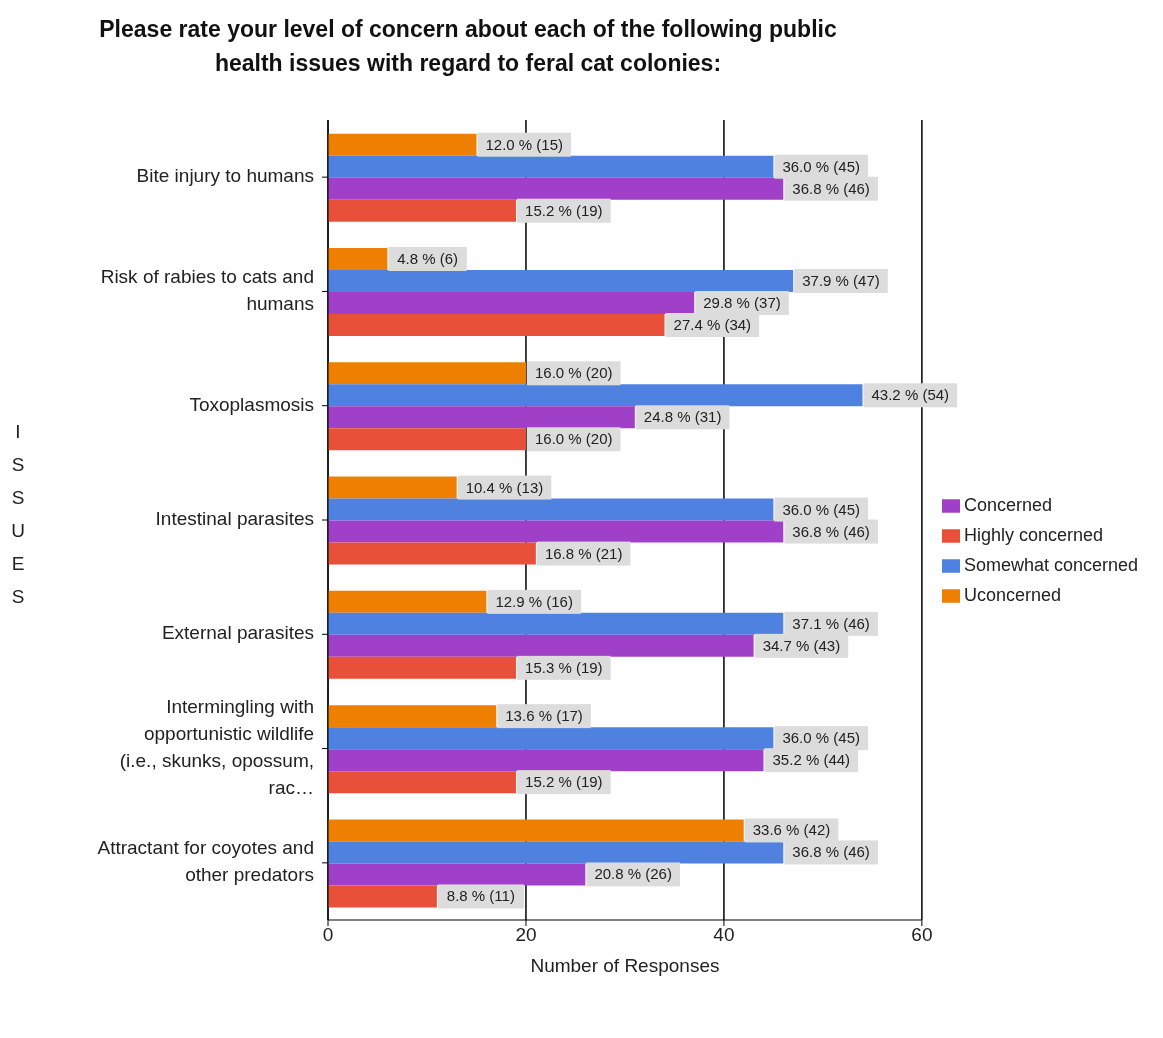 The width and height of the screenshot is (1163, 1038). I want to click on data-label: 27.4 % (34), so click(712, 324).